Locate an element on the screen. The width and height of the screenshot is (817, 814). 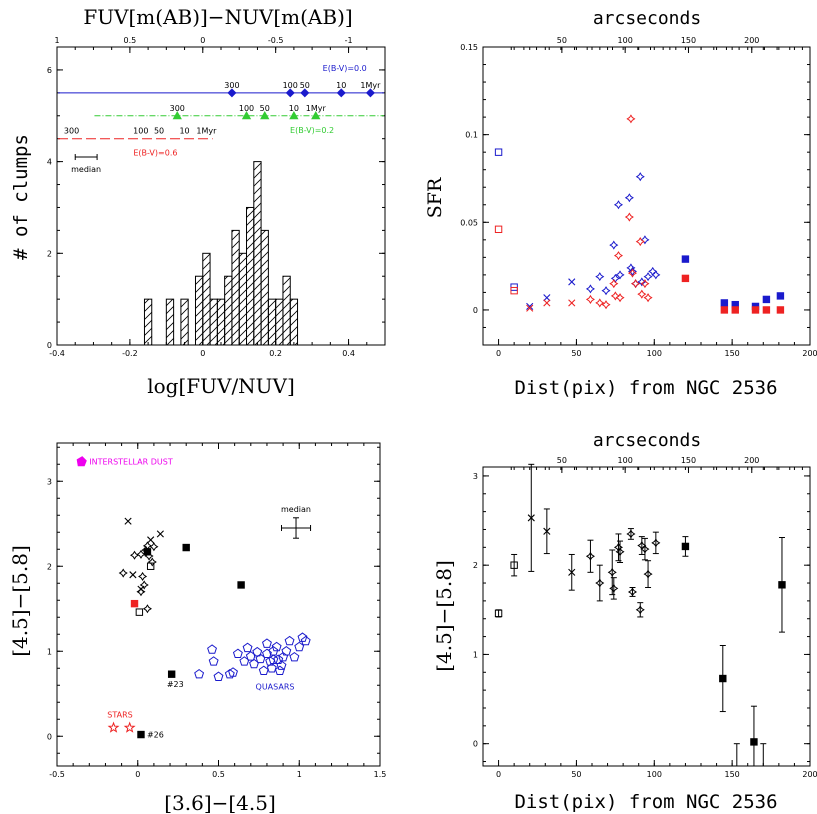
y-tick-label: 0.05 is located at coordinates (469, 222).